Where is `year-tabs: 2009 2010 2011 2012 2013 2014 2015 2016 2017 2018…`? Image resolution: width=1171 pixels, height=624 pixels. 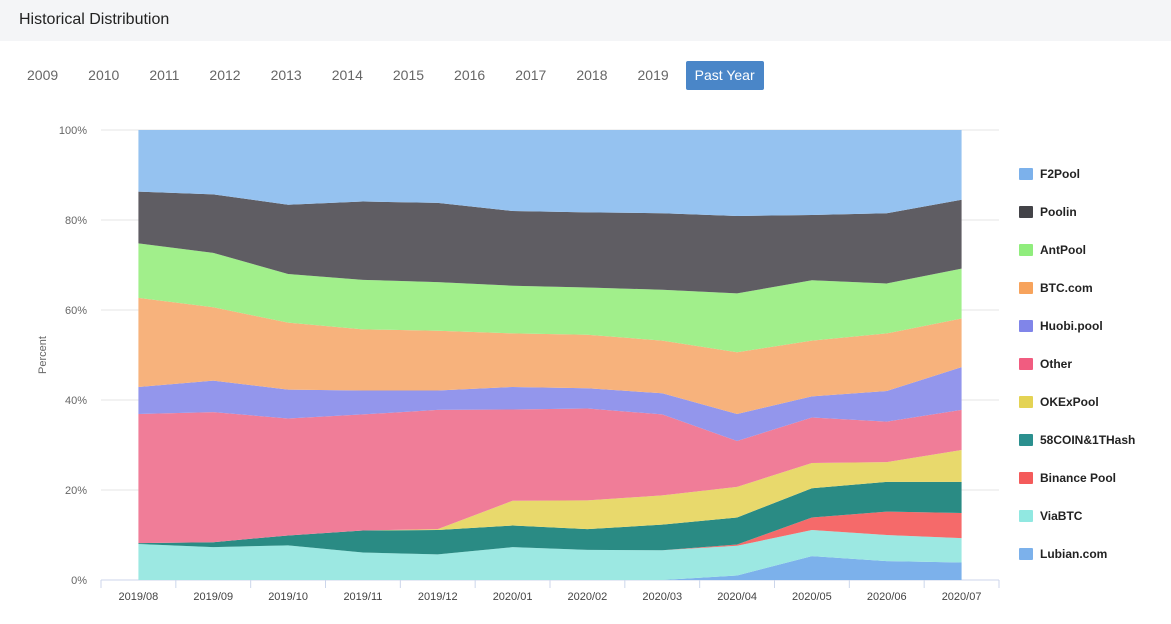 year-tabs: 2009 2010 2011 2012 2013 2014 2015 2016 2017 2018… is located at coordinates (391, 76).